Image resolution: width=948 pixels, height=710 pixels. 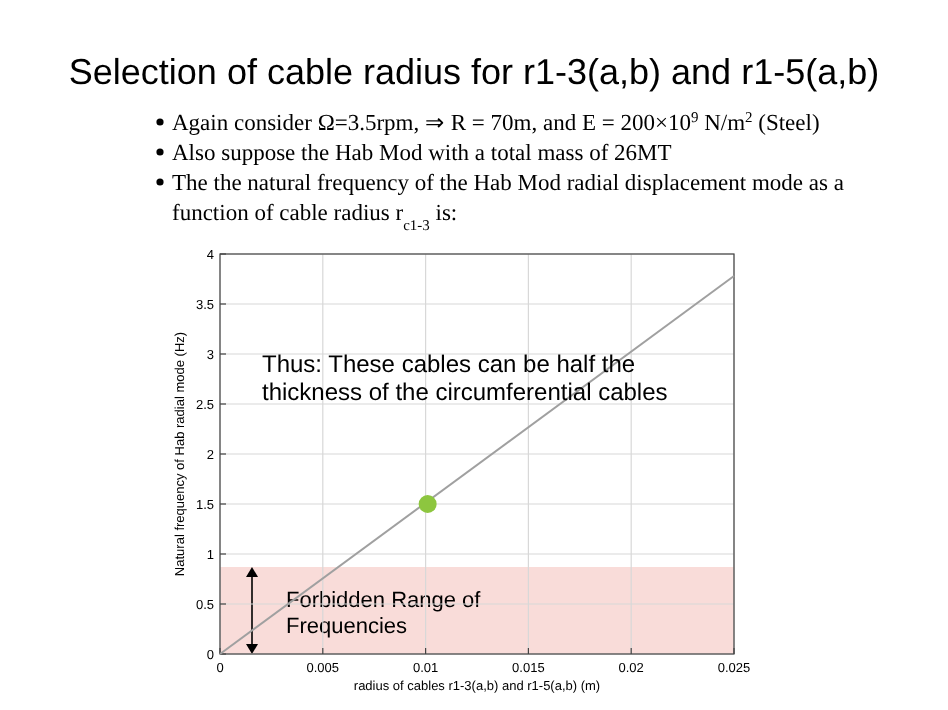 What do you see at coordinates (508, 202) in the screenshot?
I see `text: The the natural frequency of the Hab Mod radial displacement mode as a function of cable radius r$_{c1-3}$ is:` at bounding box center [508, 202].